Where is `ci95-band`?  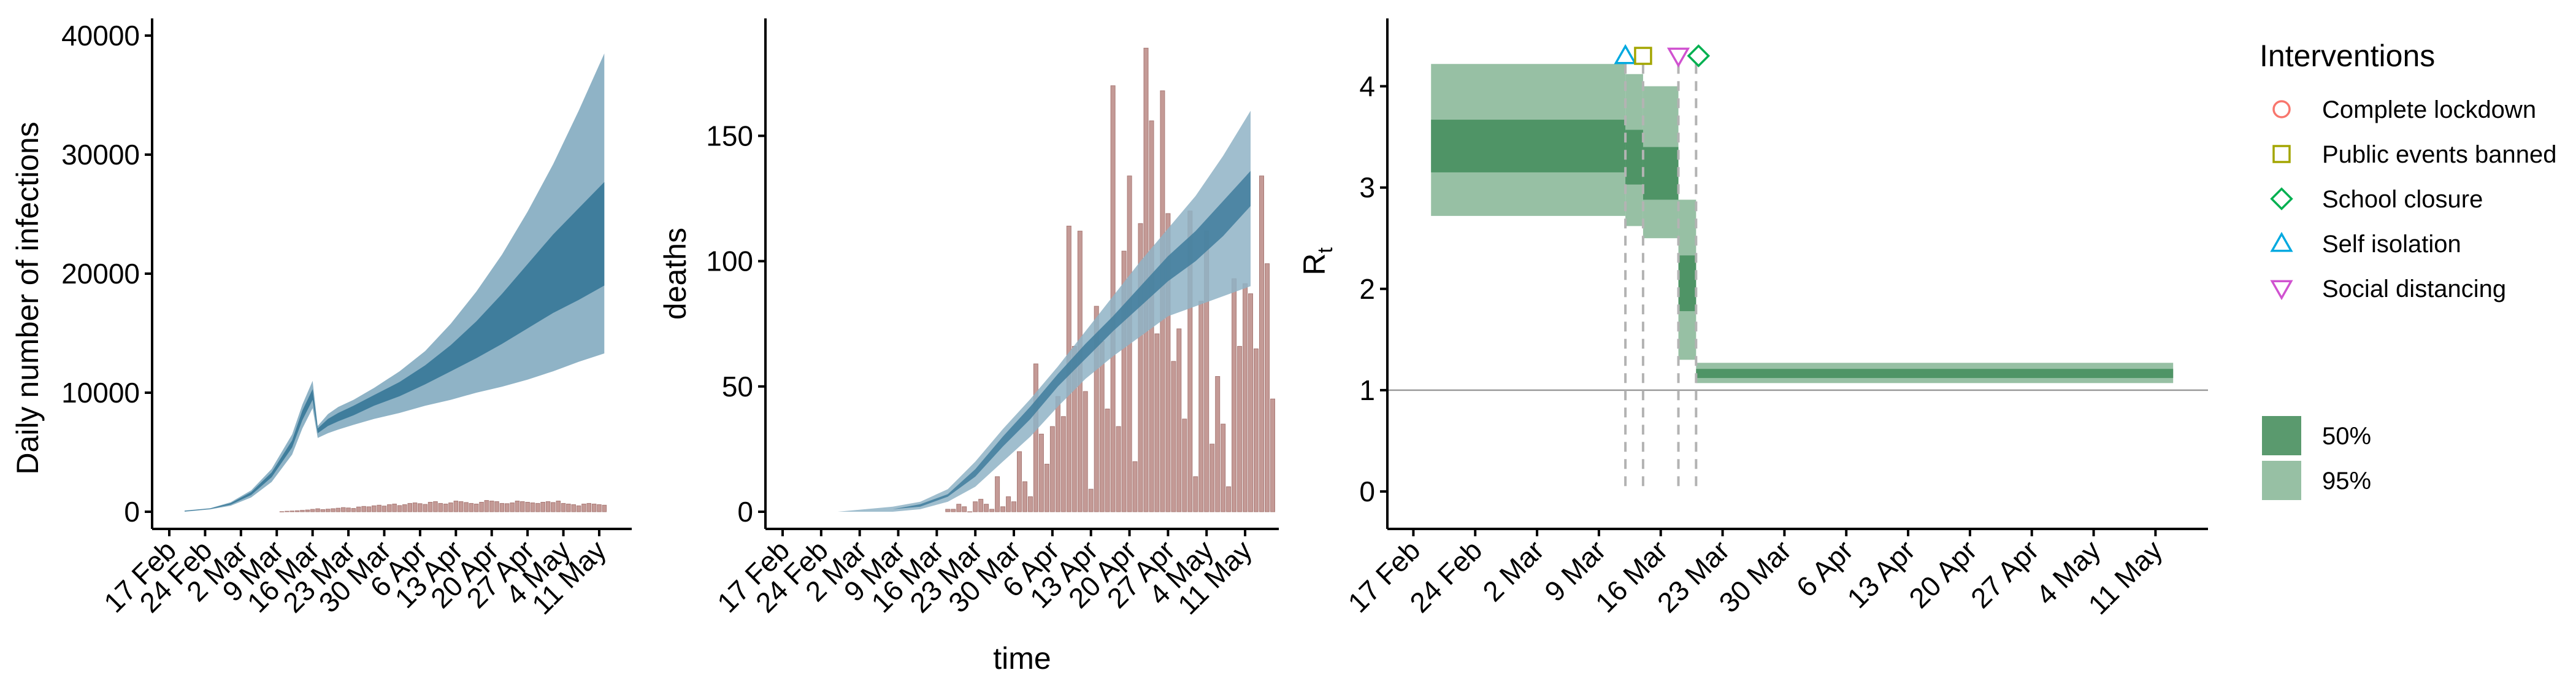 ci95-band is located at coordinates (1044, 311).